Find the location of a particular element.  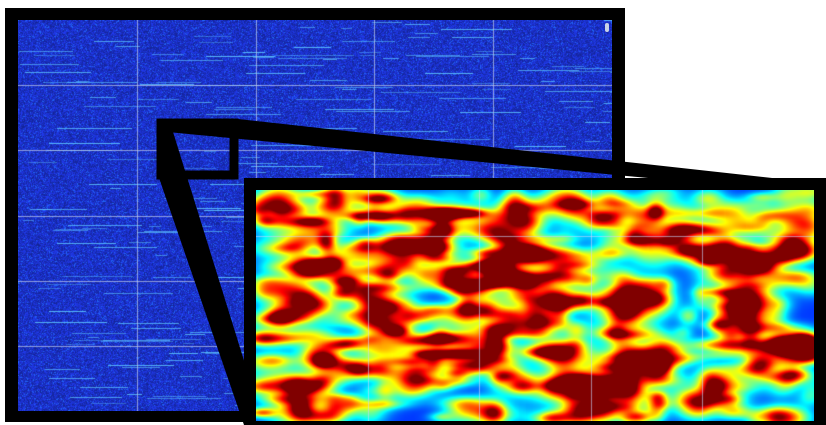

scroll-indicator is located at coordinates (607, 27).